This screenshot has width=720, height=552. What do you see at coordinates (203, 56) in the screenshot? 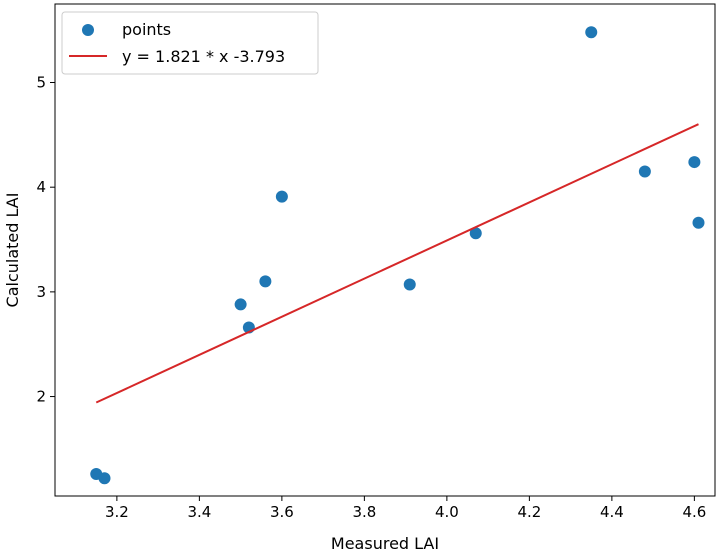
I see `legend-label-fit-line: y = 1.821 * x -3.793` at bounding box center [203, 56].